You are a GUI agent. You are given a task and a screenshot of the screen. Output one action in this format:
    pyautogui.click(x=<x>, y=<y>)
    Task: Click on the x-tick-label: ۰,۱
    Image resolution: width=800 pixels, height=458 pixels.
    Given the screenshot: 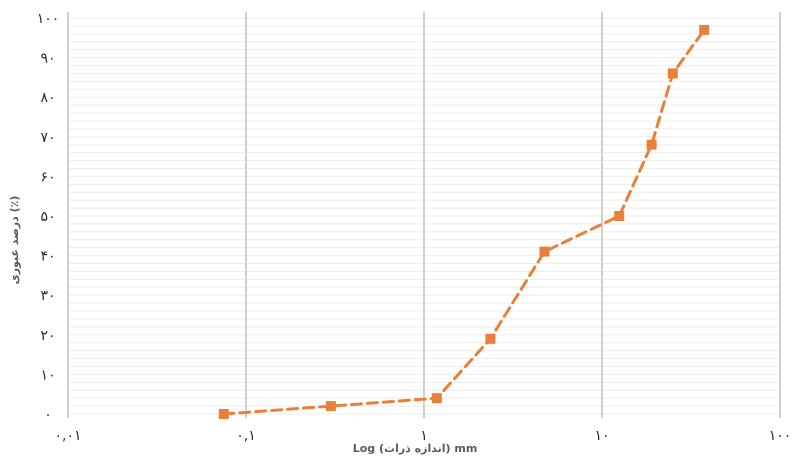 What is the action you would take?
    pyautogui.click(x=246, y=436)
    